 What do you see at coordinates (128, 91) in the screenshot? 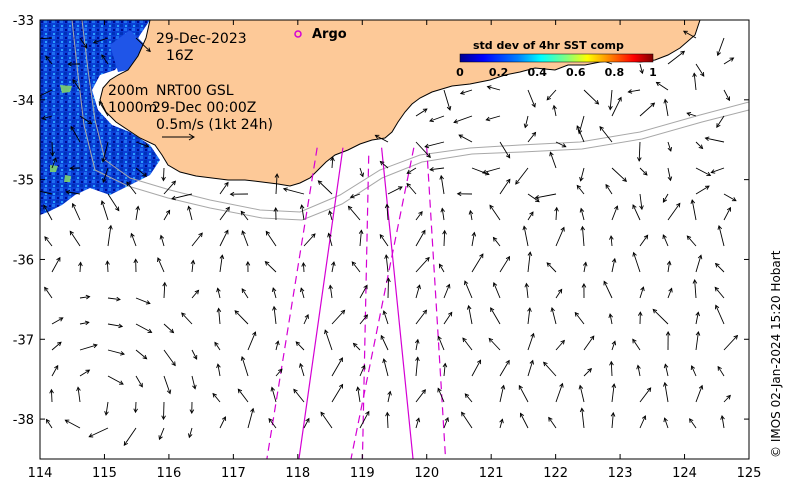
I see `depth-200-label: 200m` at bounding box center [128, 91].